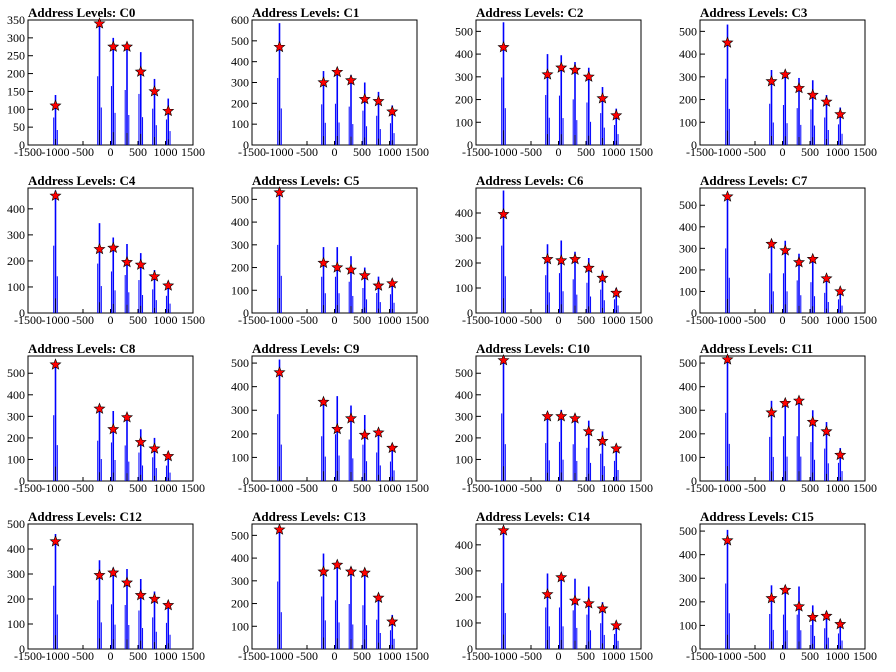  I want to click on chart-title: Address Levels: C9, so click(306, 348).